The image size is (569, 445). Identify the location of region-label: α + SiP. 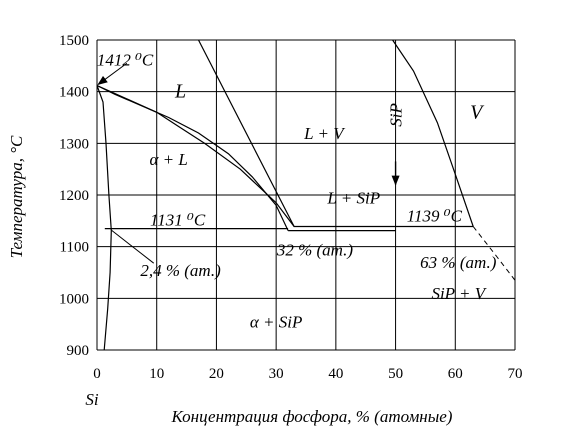
(276, 322).